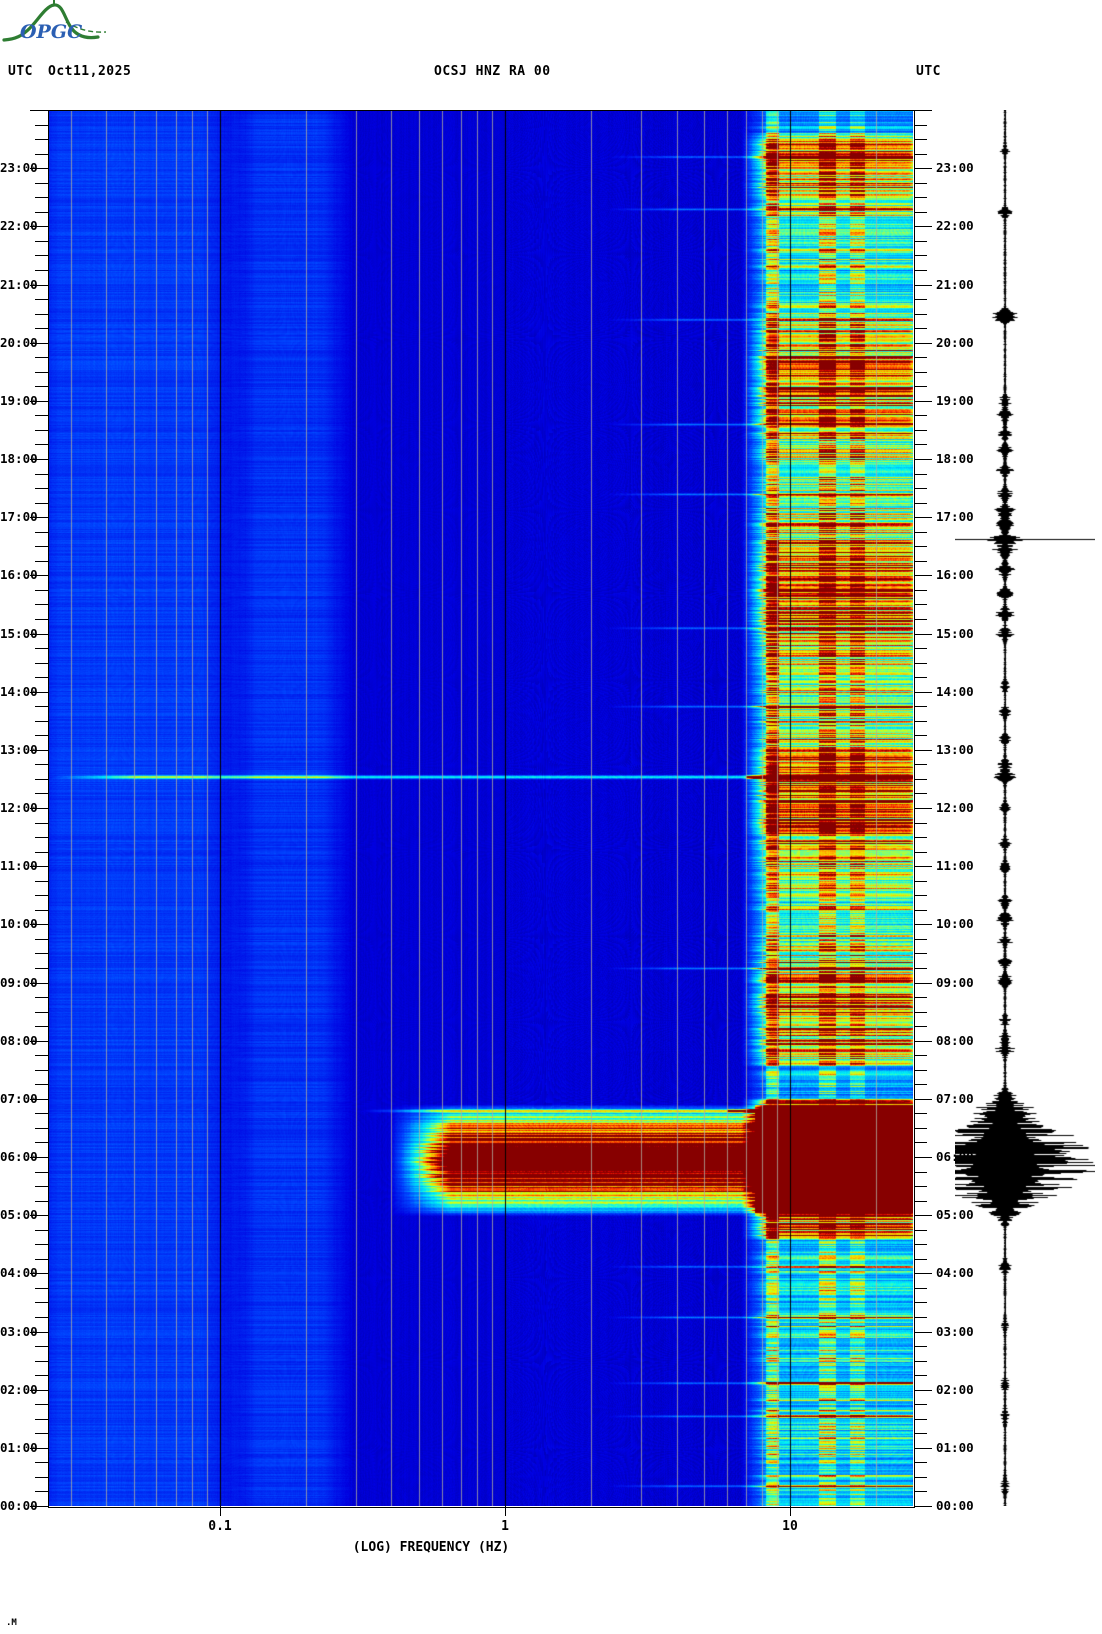  Describe the element at coordinates (790, 1526) in the screenshot. I see `x-axis-label-10: 10` at that location.